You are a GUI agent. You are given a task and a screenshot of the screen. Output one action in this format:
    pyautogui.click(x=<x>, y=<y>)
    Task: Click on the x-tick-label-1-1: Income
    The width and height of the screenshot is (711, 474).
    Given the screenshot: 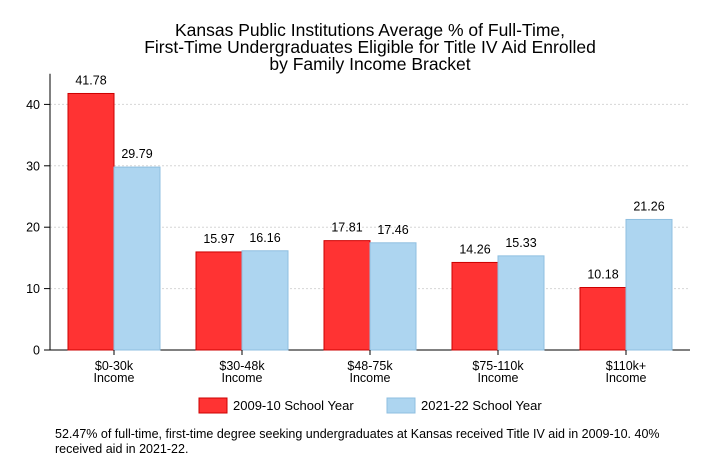 What is the action you would take?
    pyautogui.click(x=242, y=378)
    